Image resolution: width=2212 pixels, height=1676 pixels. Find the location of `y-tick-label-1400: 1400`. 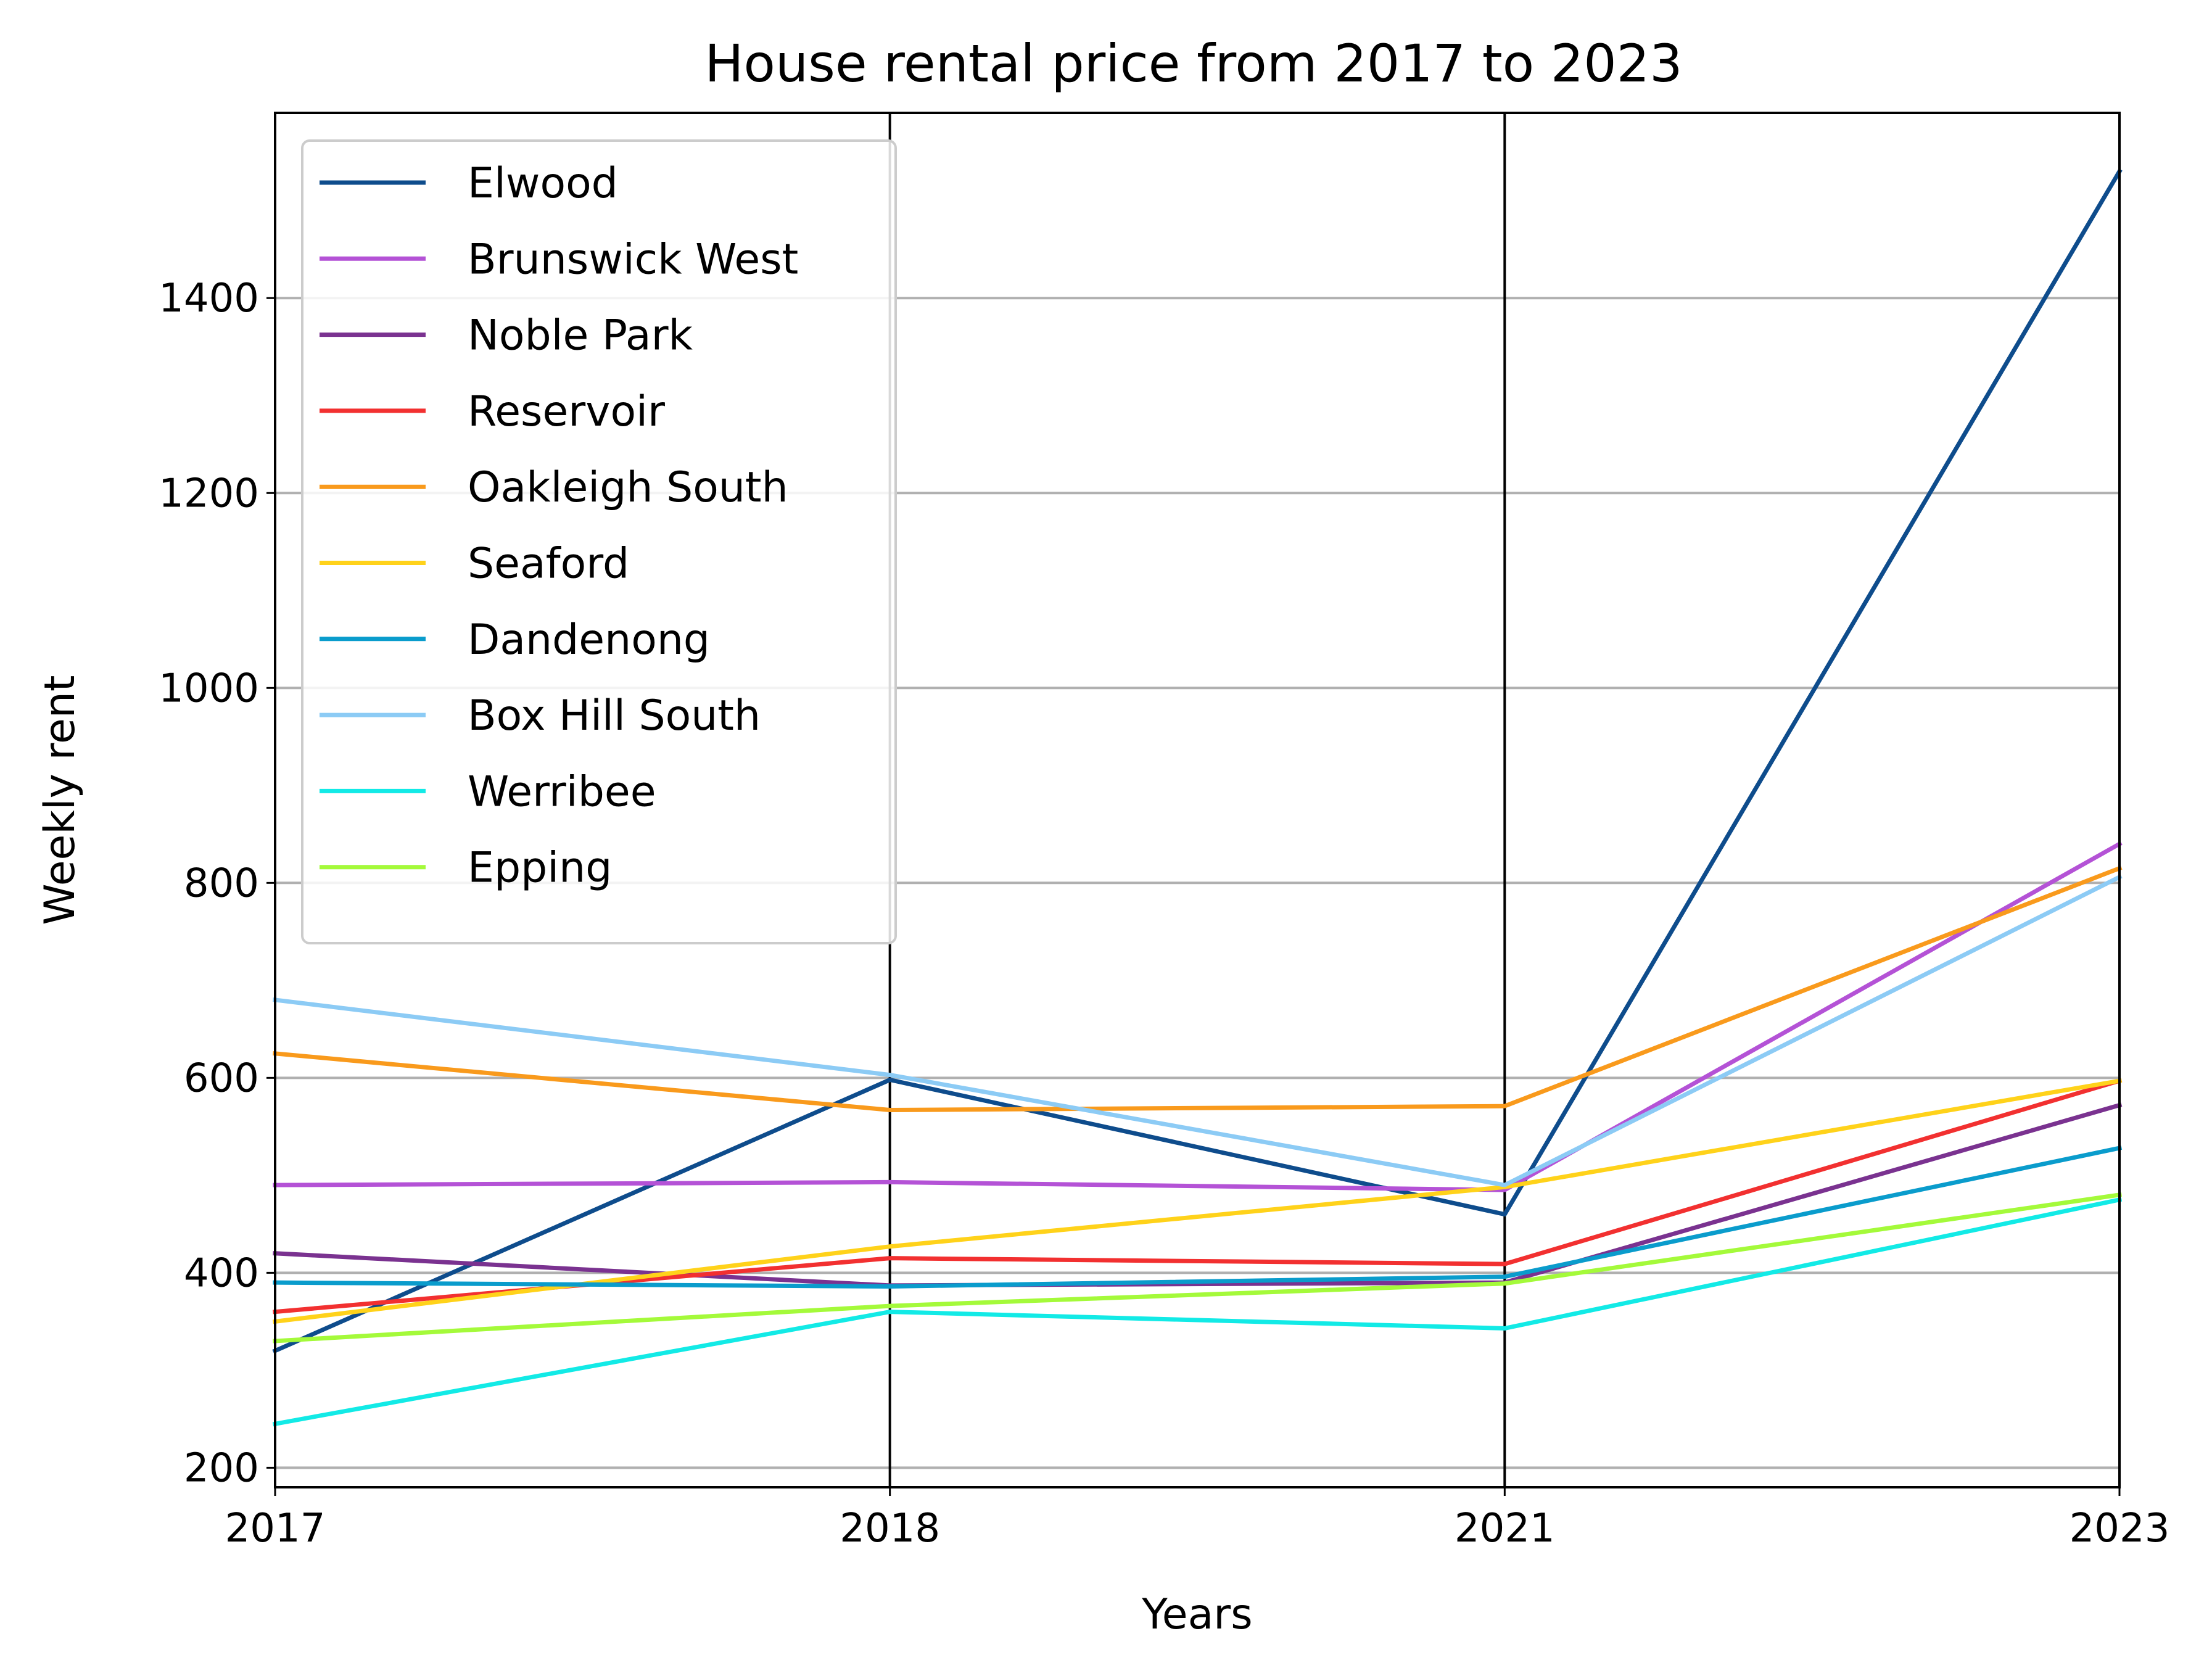

y-tick-label-1400: 1400 is located at coordinates (209, 298).